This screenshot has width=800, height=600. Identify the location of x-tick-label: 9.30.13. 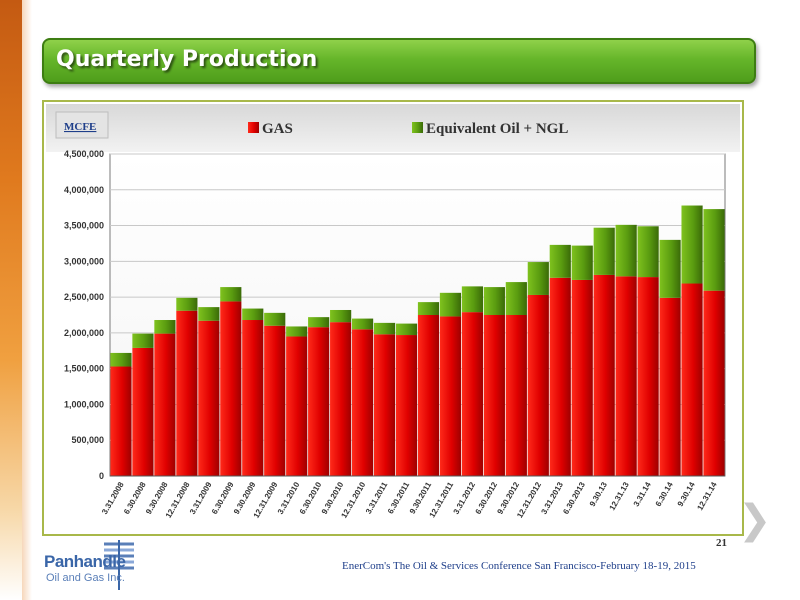
(598, 494).